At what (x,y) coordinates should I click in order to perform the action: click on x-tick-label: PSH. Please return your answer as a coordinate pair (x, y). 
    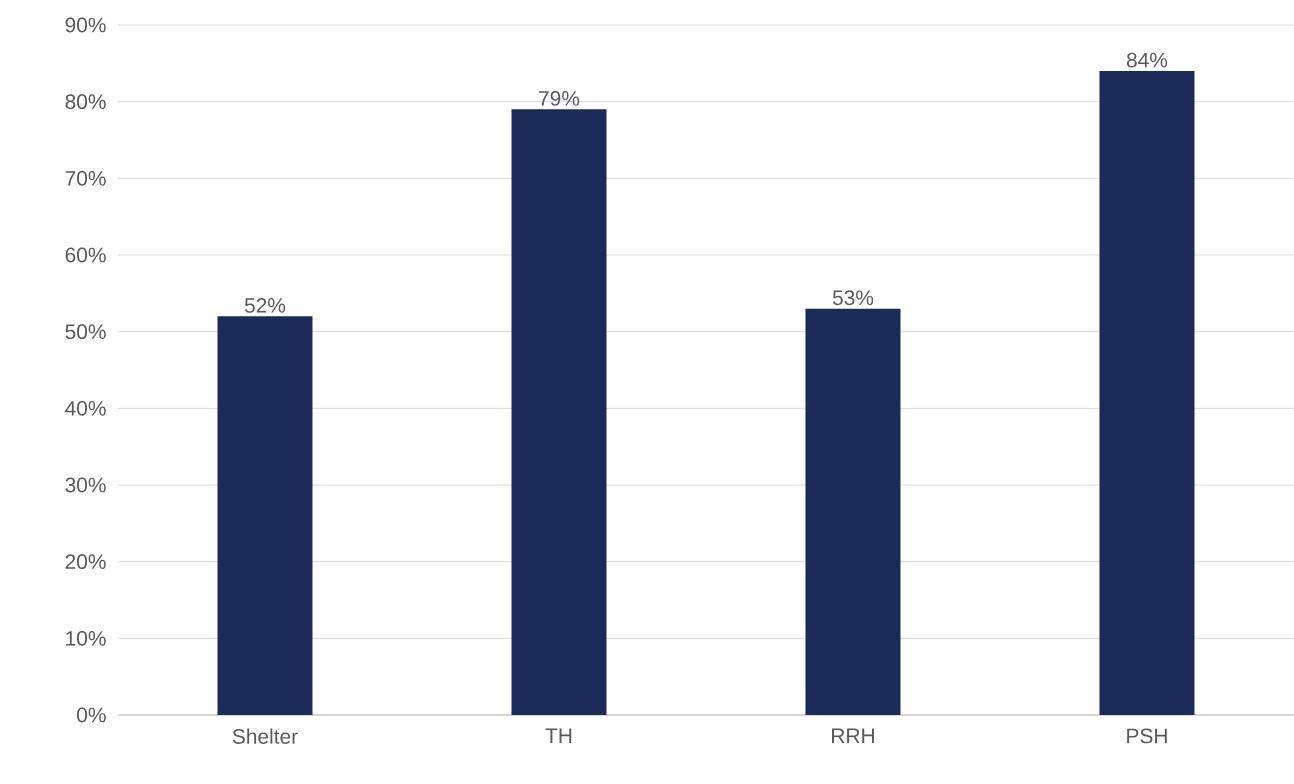
    Looking at the image, I should click on (1147, 736).